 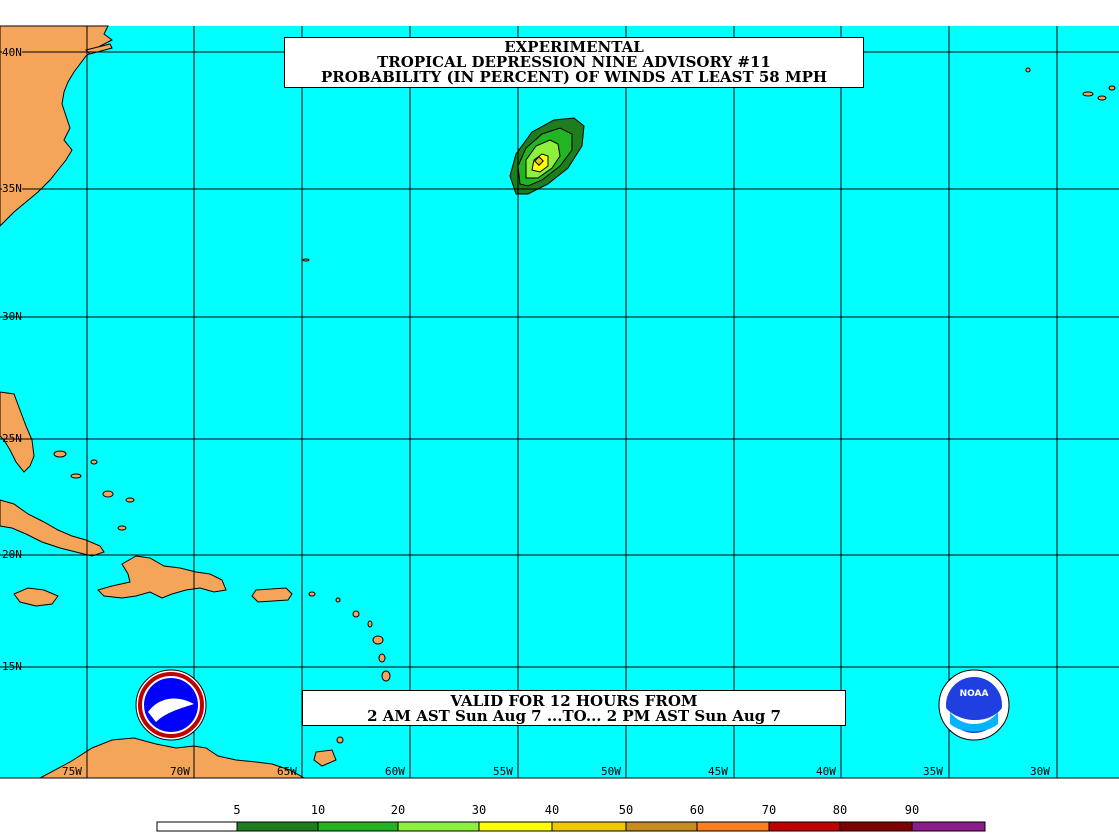 What do you see at coordinates (933, 771) in the screenshot?
I see `lon-label-35w: 35W` at bounding box center [933, 771].